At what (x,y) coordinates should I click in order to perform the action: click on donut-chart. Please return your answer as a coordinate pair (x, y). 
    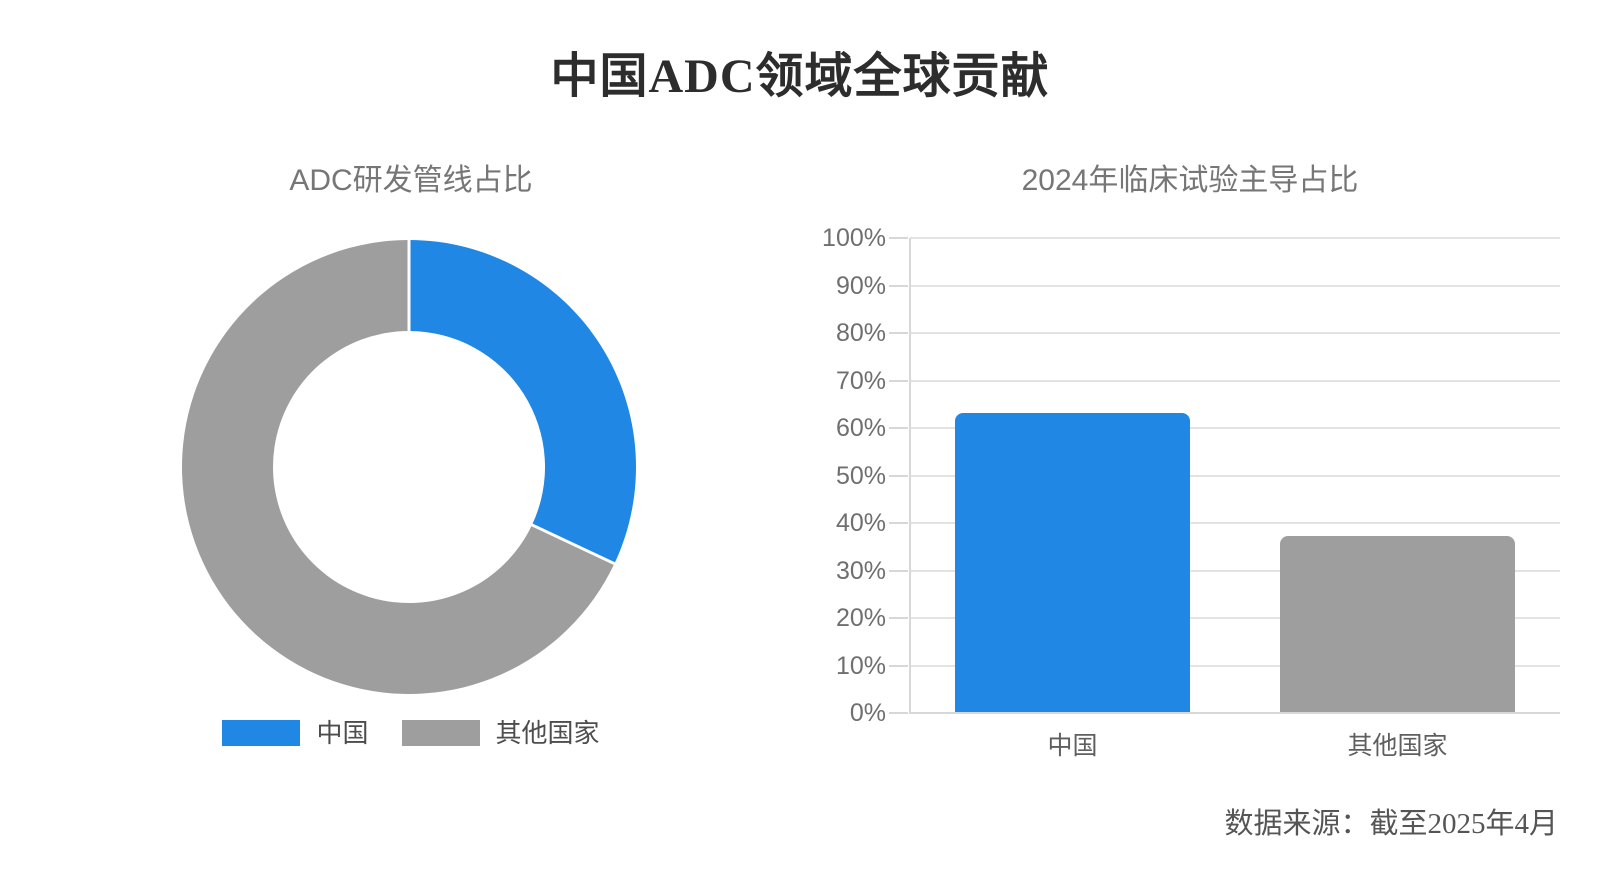
    Looking at the image, I should click on (408, 466).